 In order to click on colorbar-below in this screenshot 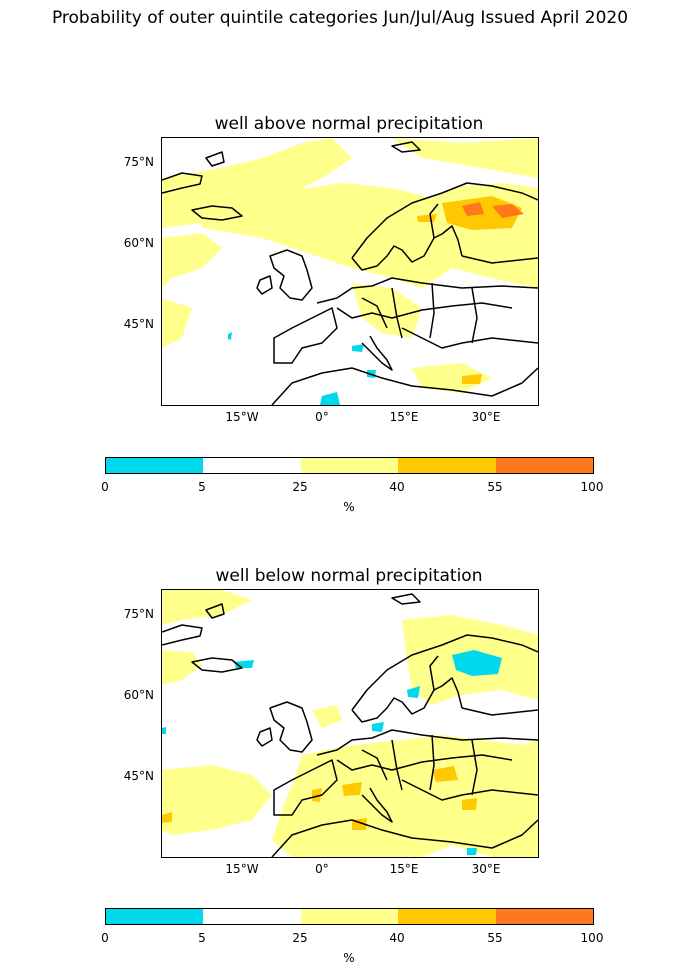, I will do `click(349, 916)`.